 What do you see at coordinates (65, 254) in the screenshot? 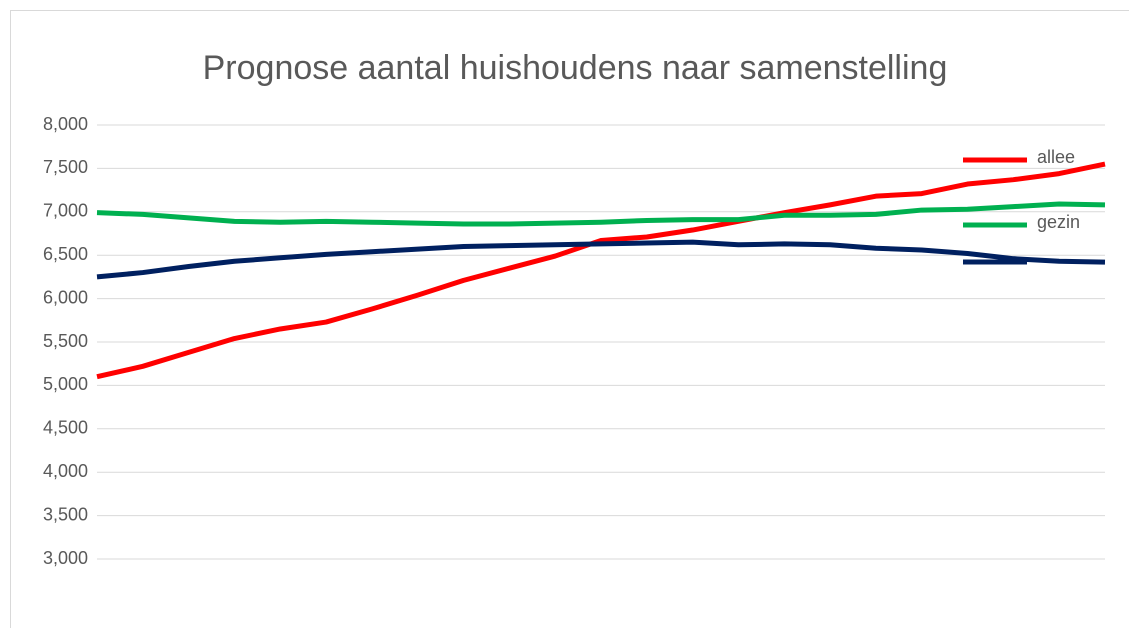
I see `y-tick-label: 6,500` at bounding box center [65, 254].